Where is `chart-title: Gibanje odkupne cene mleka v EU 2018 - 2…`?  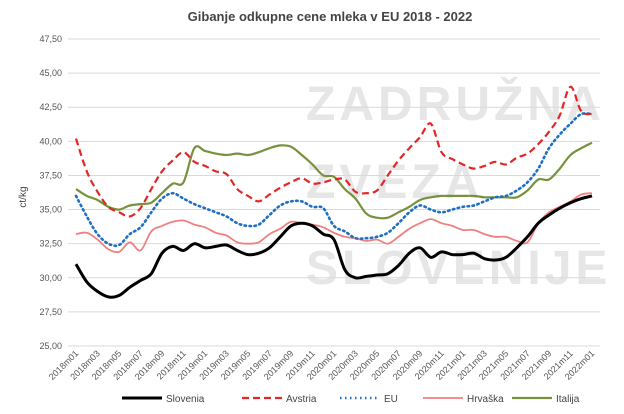
chart-title: Gibanje odkupne cene mleka v EU 2018 - 2… is located at coordinates (330, 16).